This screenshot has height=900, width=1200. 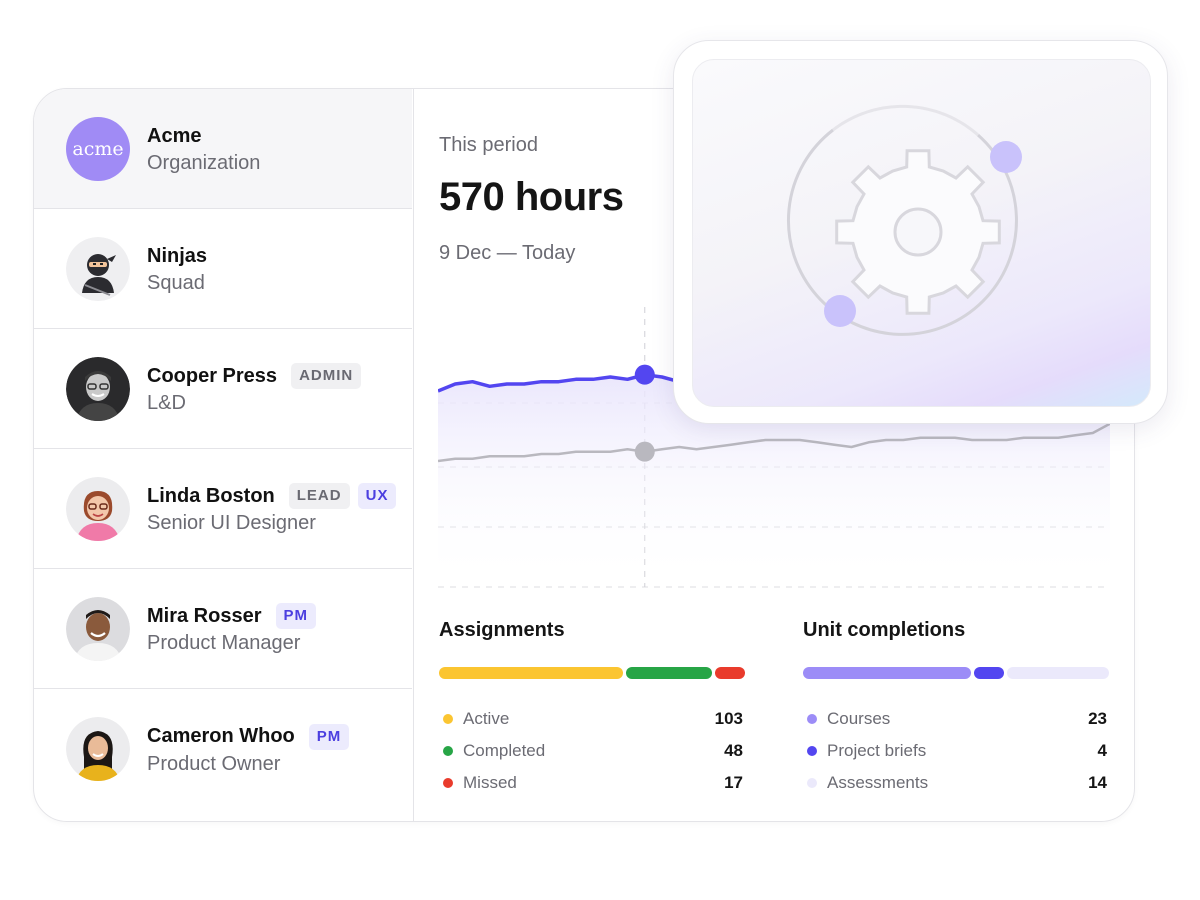 What do you see at coordinates (878, 782) in the screenshot?
I see `legend-label: Assessments` at bounding box center [878, 782].